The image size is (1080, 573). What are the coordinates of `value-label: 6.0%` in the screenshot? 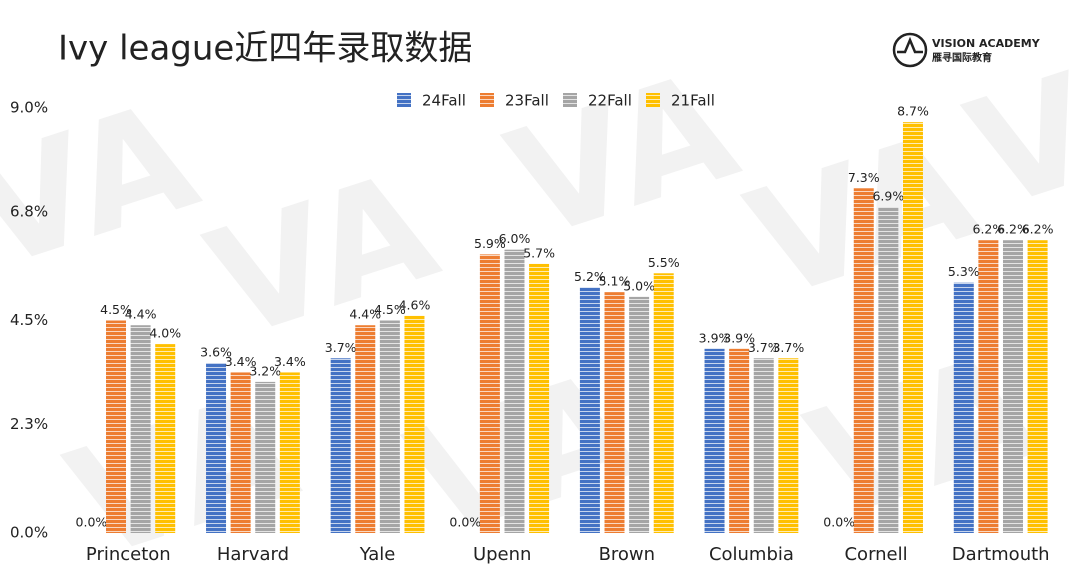 It's located at (515, 238).